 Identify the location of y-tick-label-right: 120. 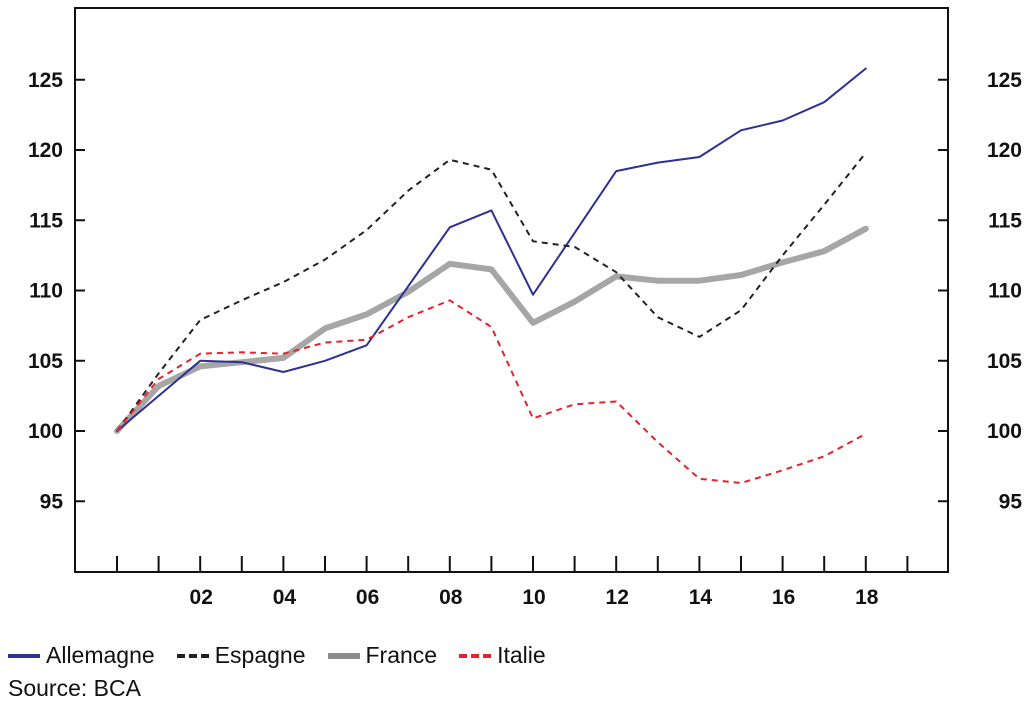
(1004, 150).